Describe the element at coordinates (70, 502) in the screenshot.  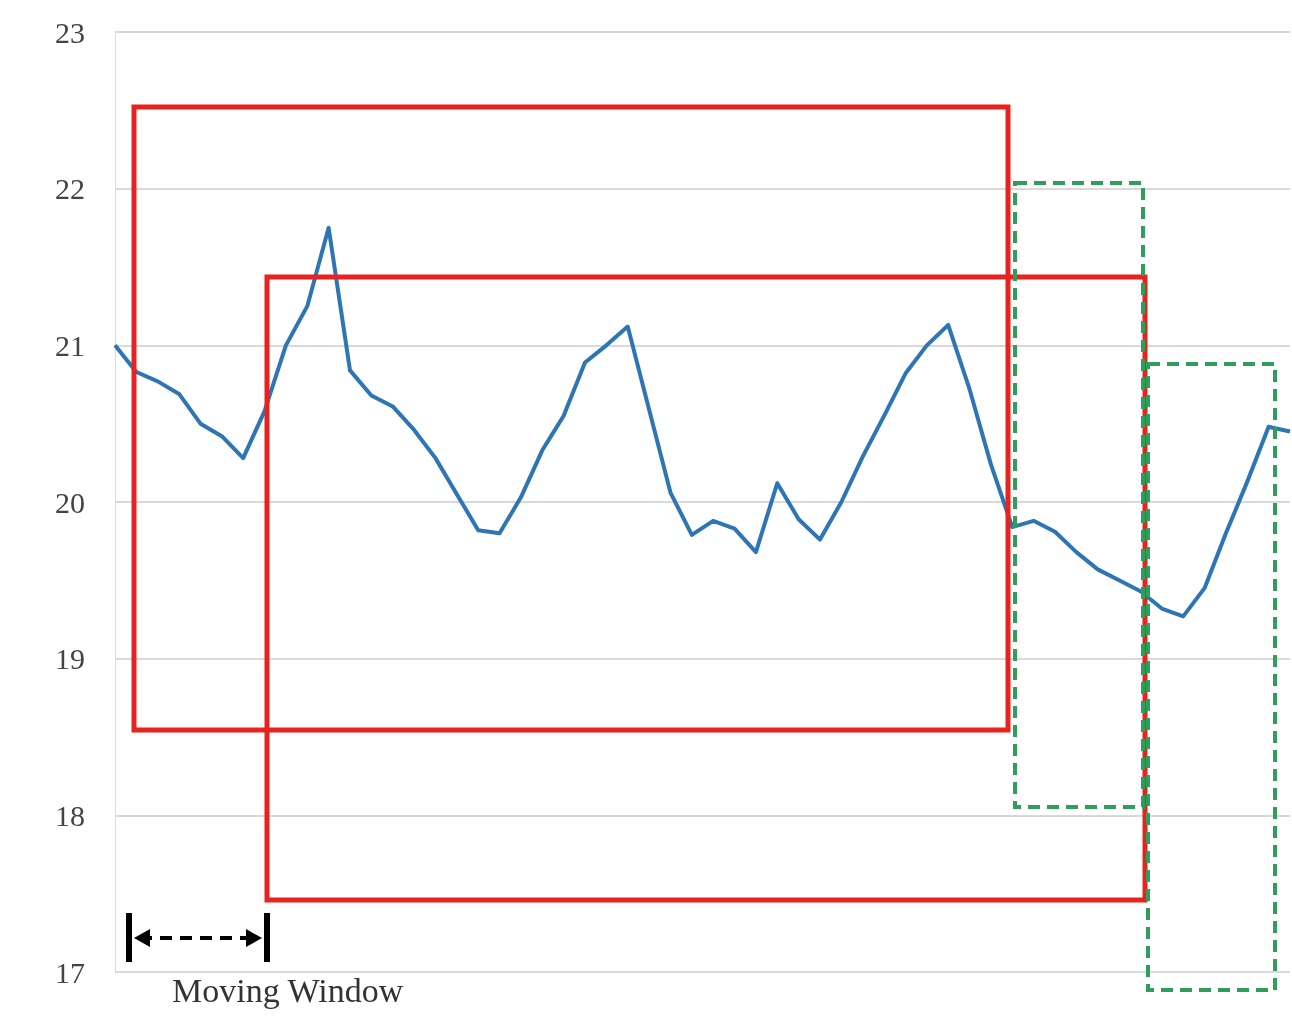
I see `y-tick-label: 20` at that location.